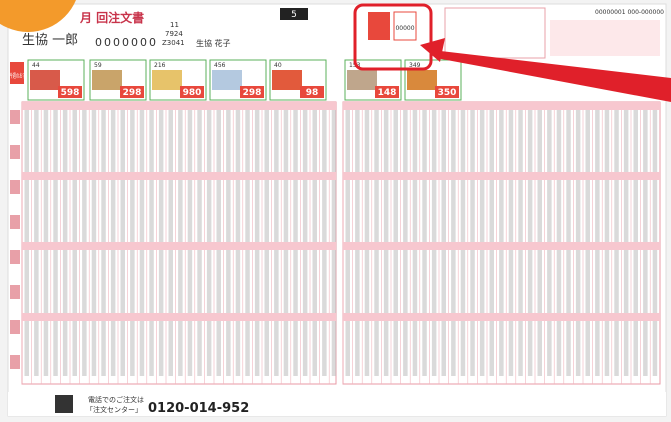 Image resolution: width=671 pixels, height=422 pixels. What do you see at coordinates (64, 404) in the screenshot?
I see `qr-code` at bounding box center [64, 404].